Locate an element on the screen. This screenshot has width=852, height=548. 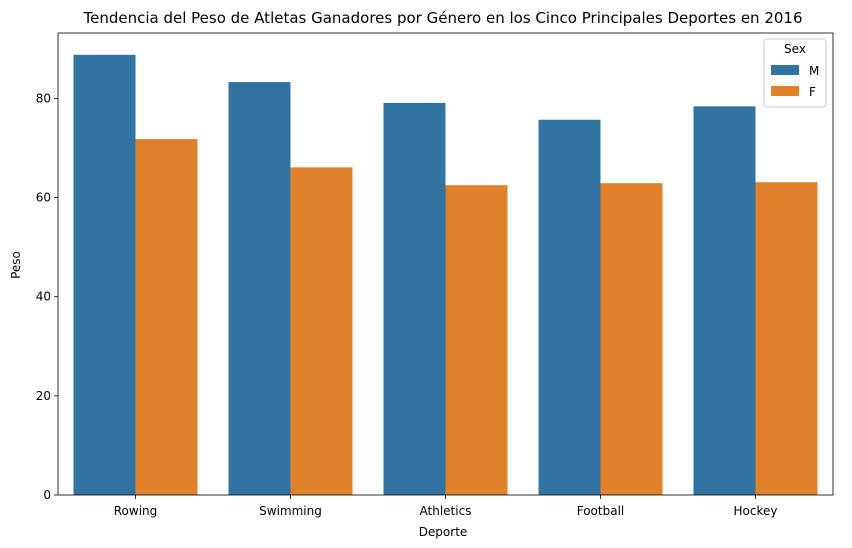
bar-m-football is located at coordinates (569, 307).